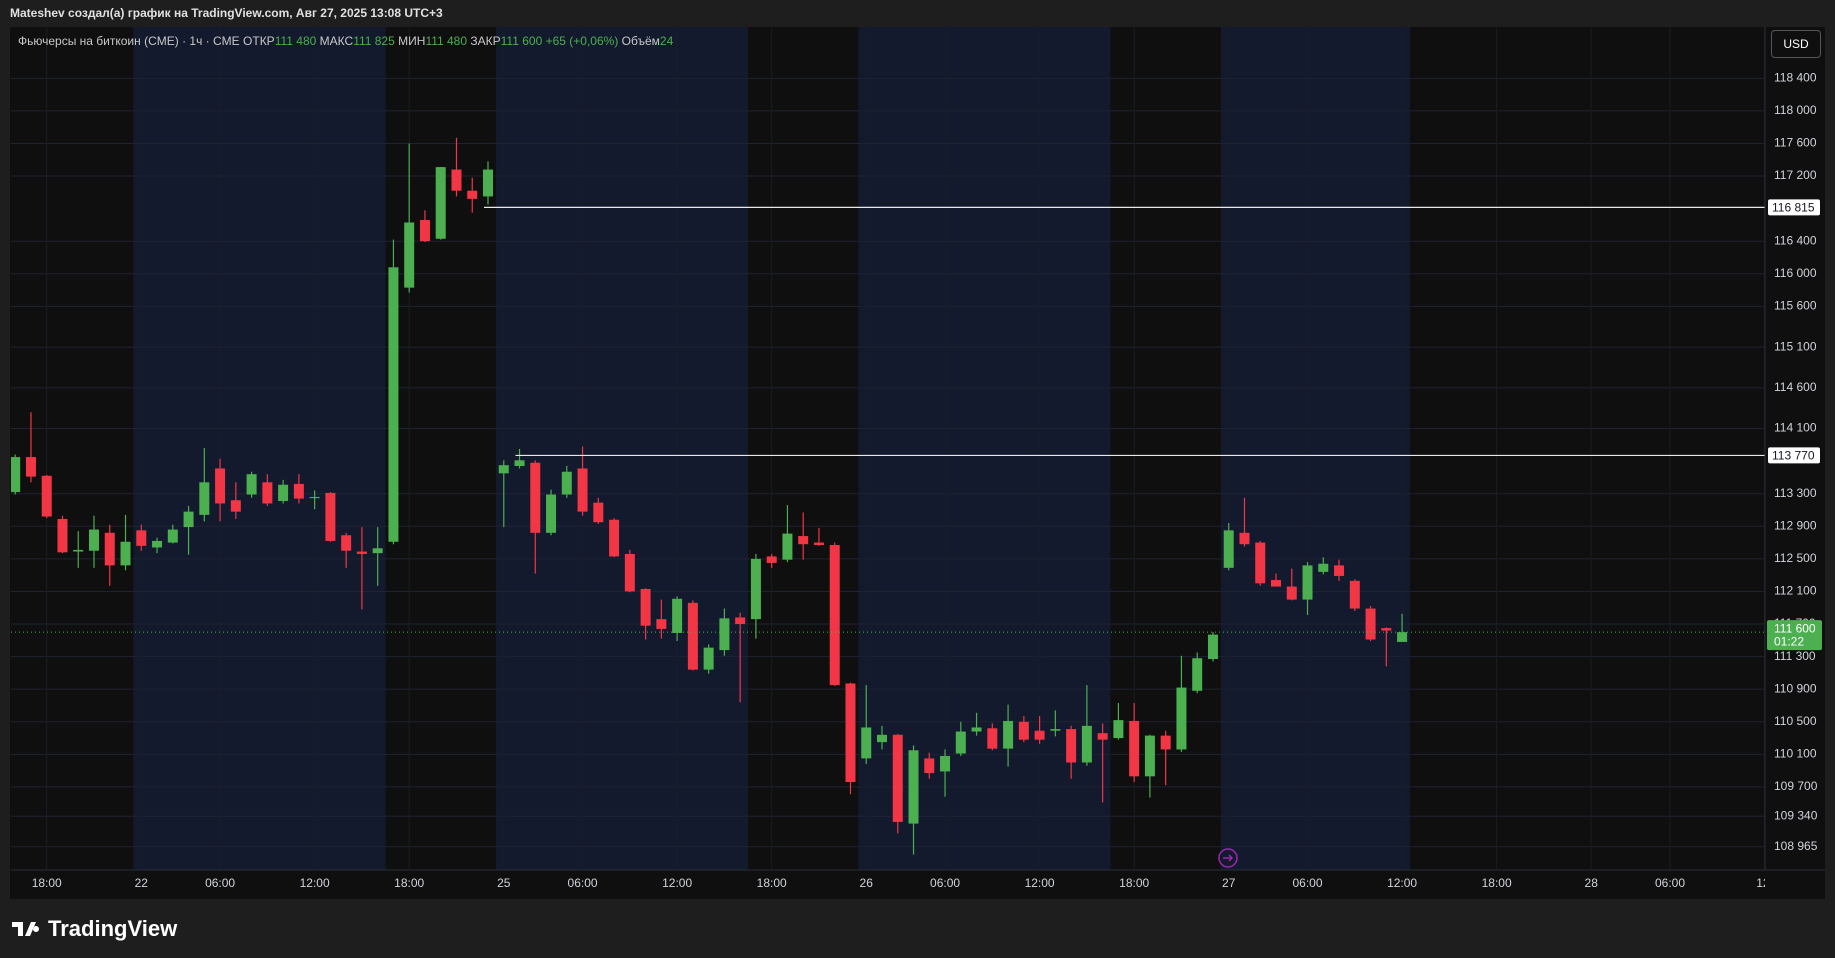  What do you see at coordinates (504, 883) in the screenshot?
I see `x-tick-label: 25` at bounding box center [504, 883].